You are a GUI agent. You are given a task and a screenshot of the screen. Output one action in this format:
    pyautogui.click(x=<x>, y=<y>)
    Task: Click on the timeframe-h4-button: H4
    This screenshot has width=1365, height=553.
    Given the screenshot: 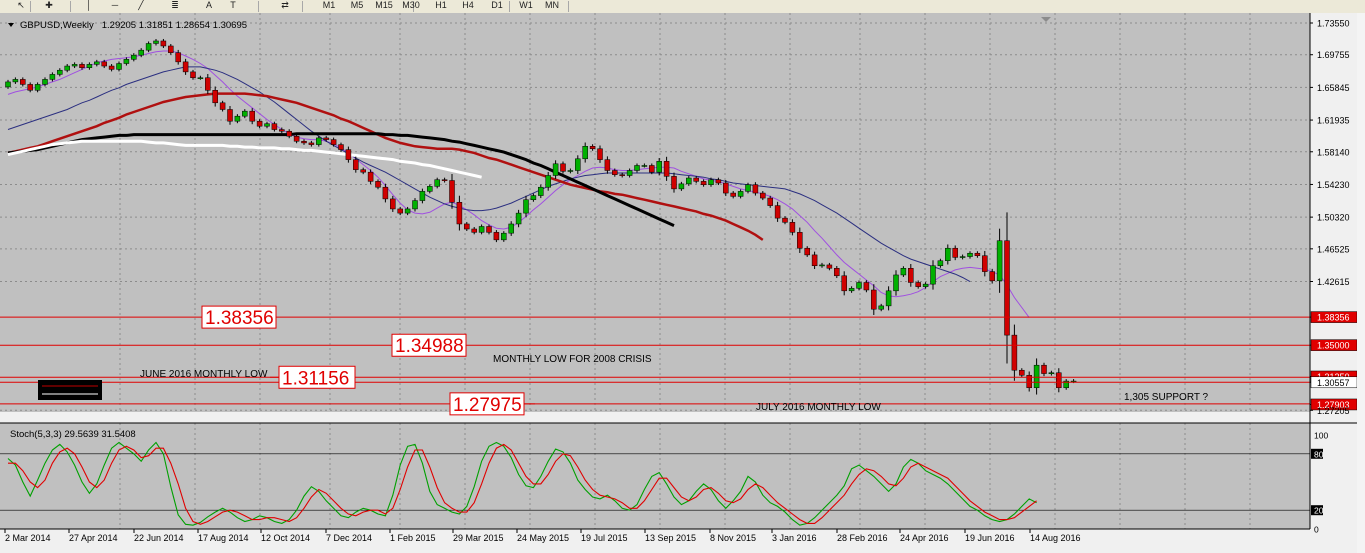 What is the action you would take?
    pyautogui.click(x=468, y=5)
    